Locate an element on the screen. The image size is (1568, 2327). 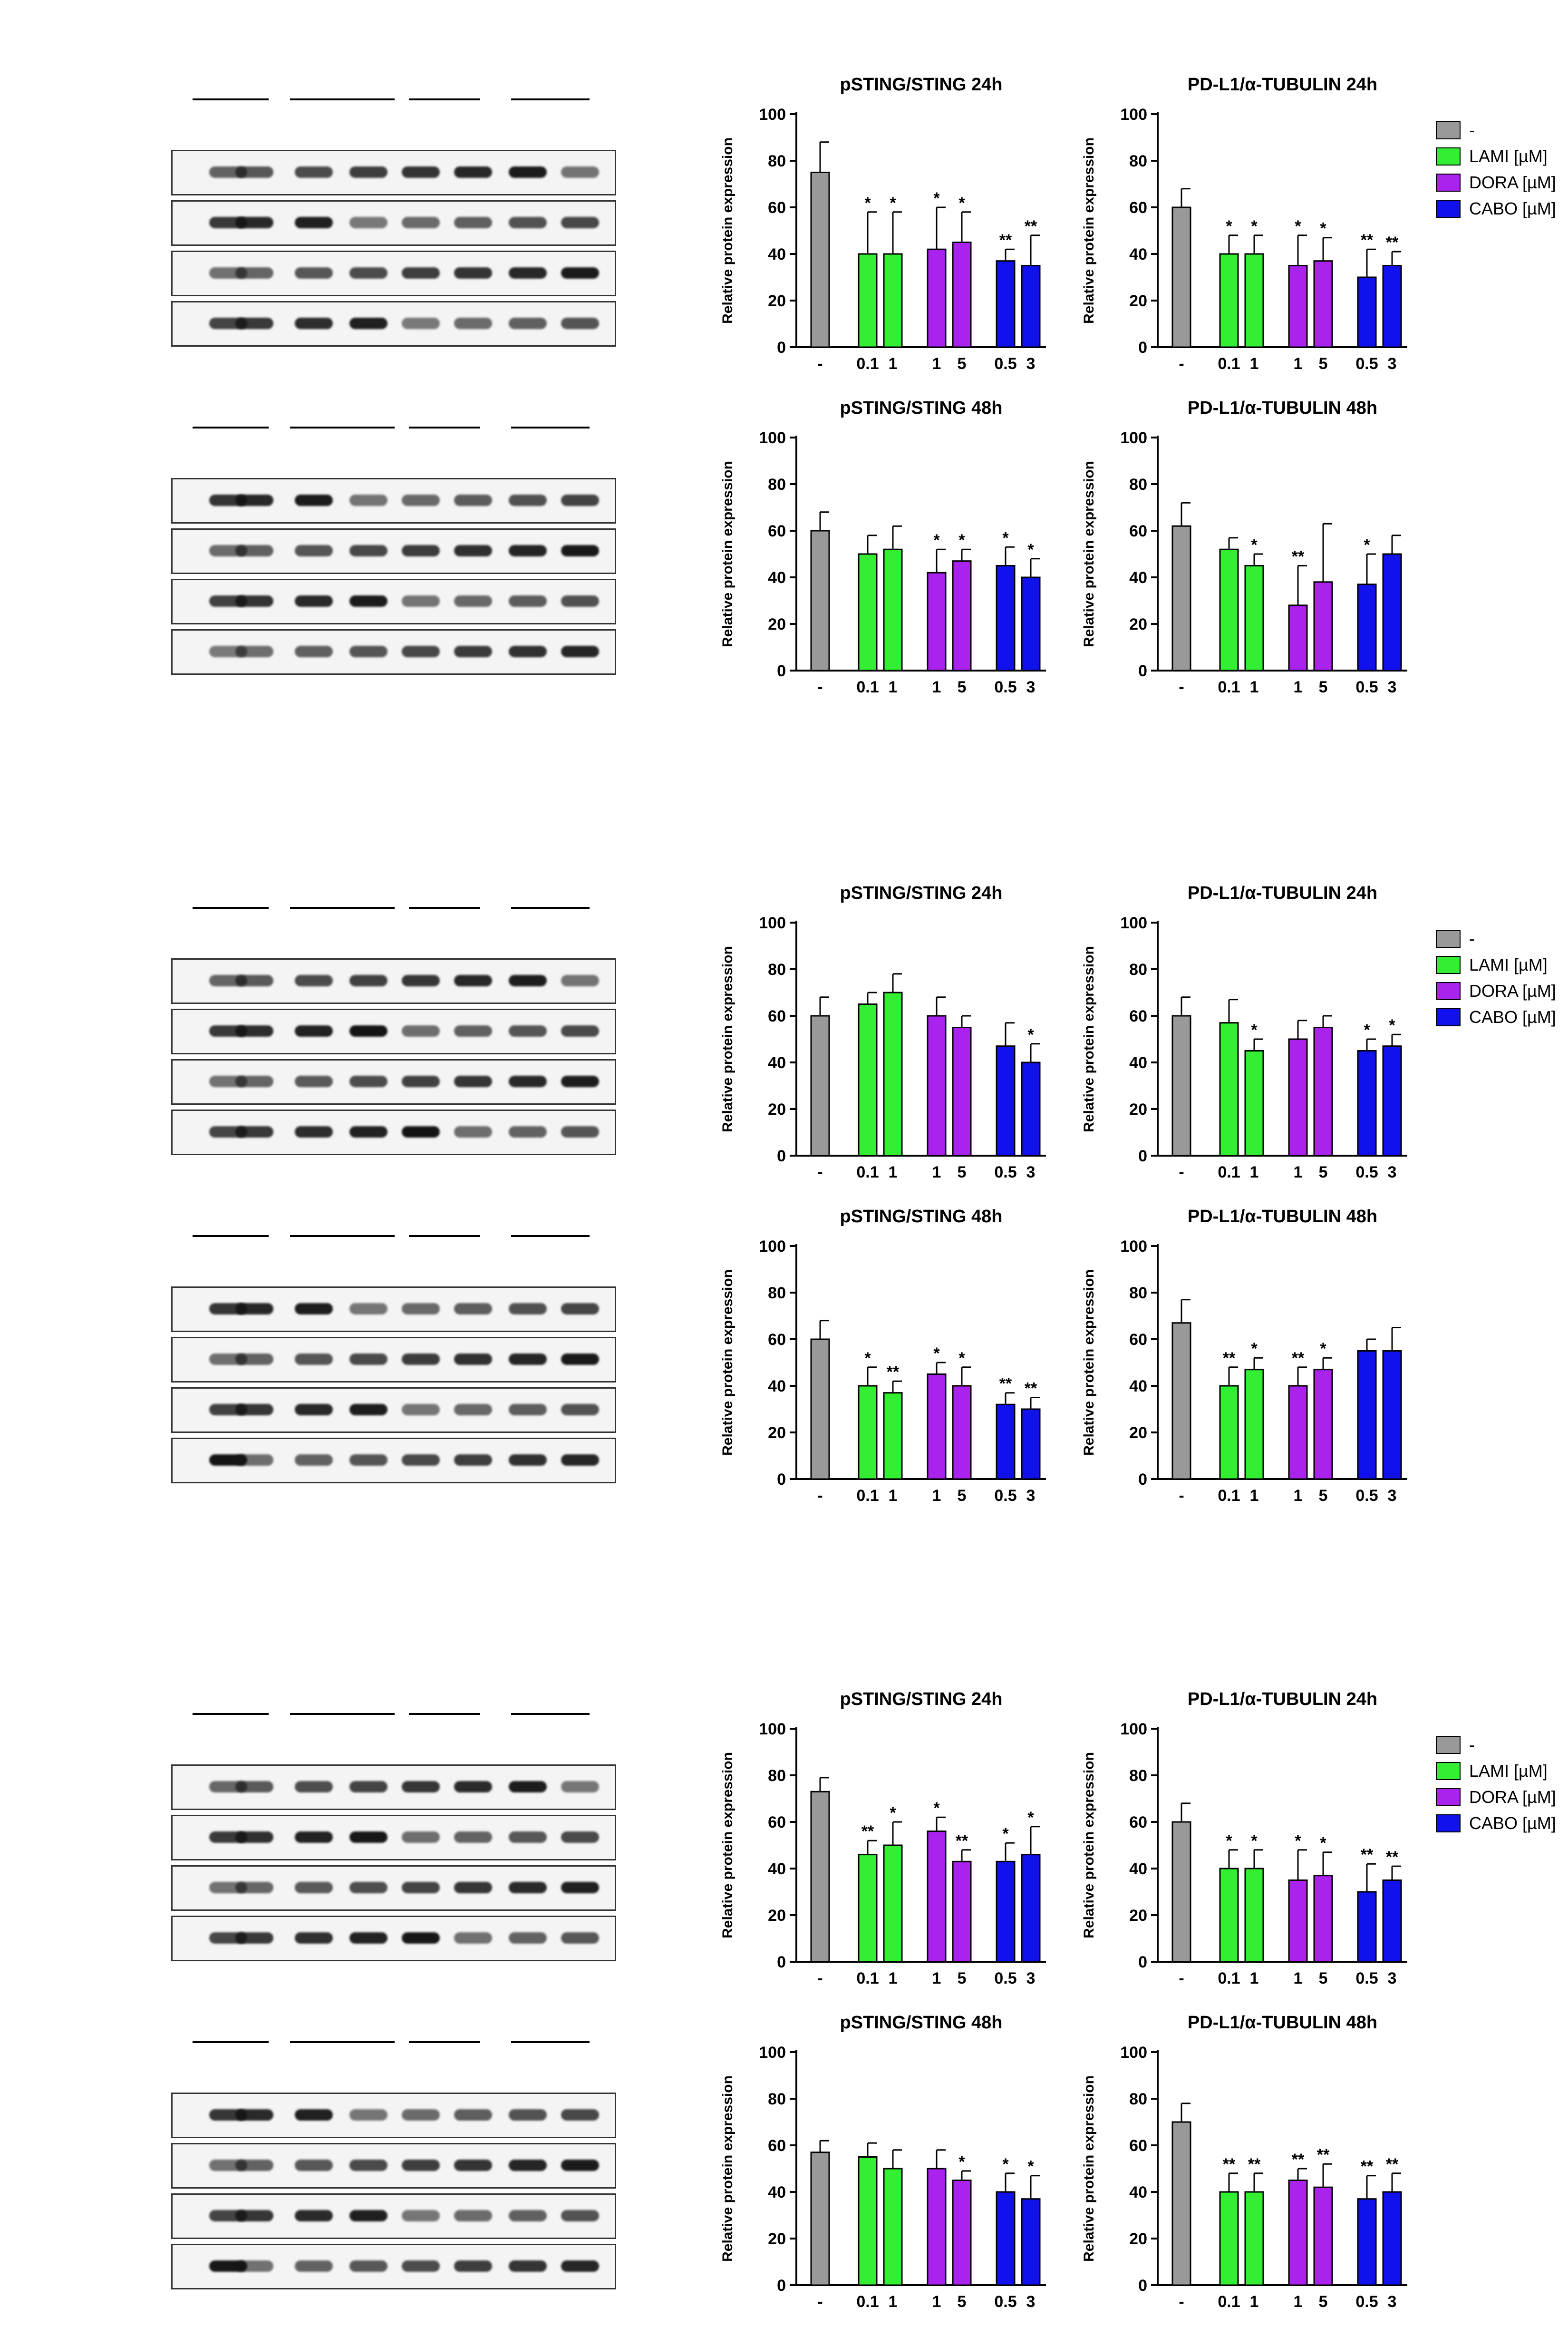
chart-title: pSTING/STING 24h is located at coordinates (921, 894).